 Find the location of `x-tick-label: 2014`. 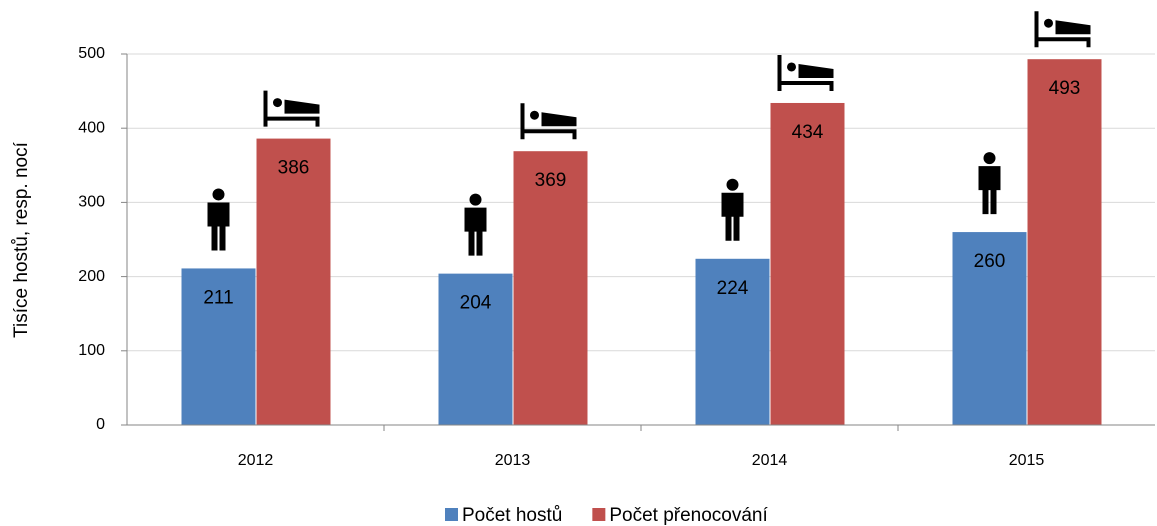

x-tick-label: 2014 is located at coordinates (770, 460).